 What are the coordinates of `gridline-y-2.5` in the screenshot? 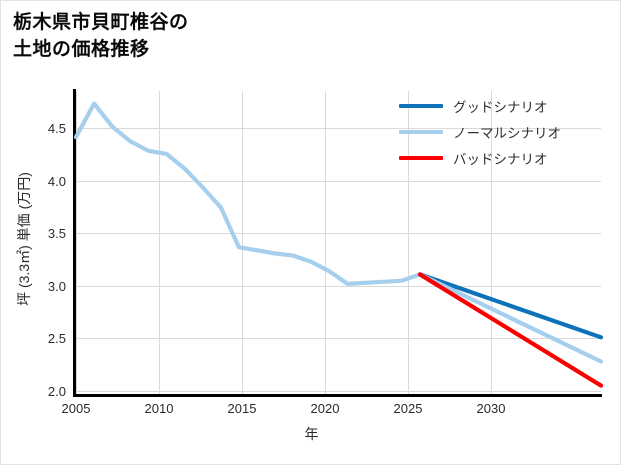 It's located at (338, 338).